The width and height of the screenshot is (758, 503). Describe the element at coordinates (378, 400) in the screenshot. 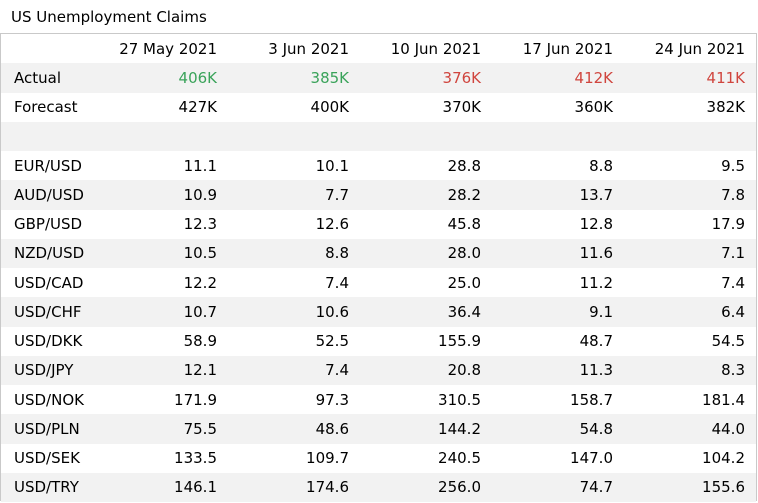

I see `table-row: USD/NOK 171.9 97.3 310.5 158.7 181.4` at that location.